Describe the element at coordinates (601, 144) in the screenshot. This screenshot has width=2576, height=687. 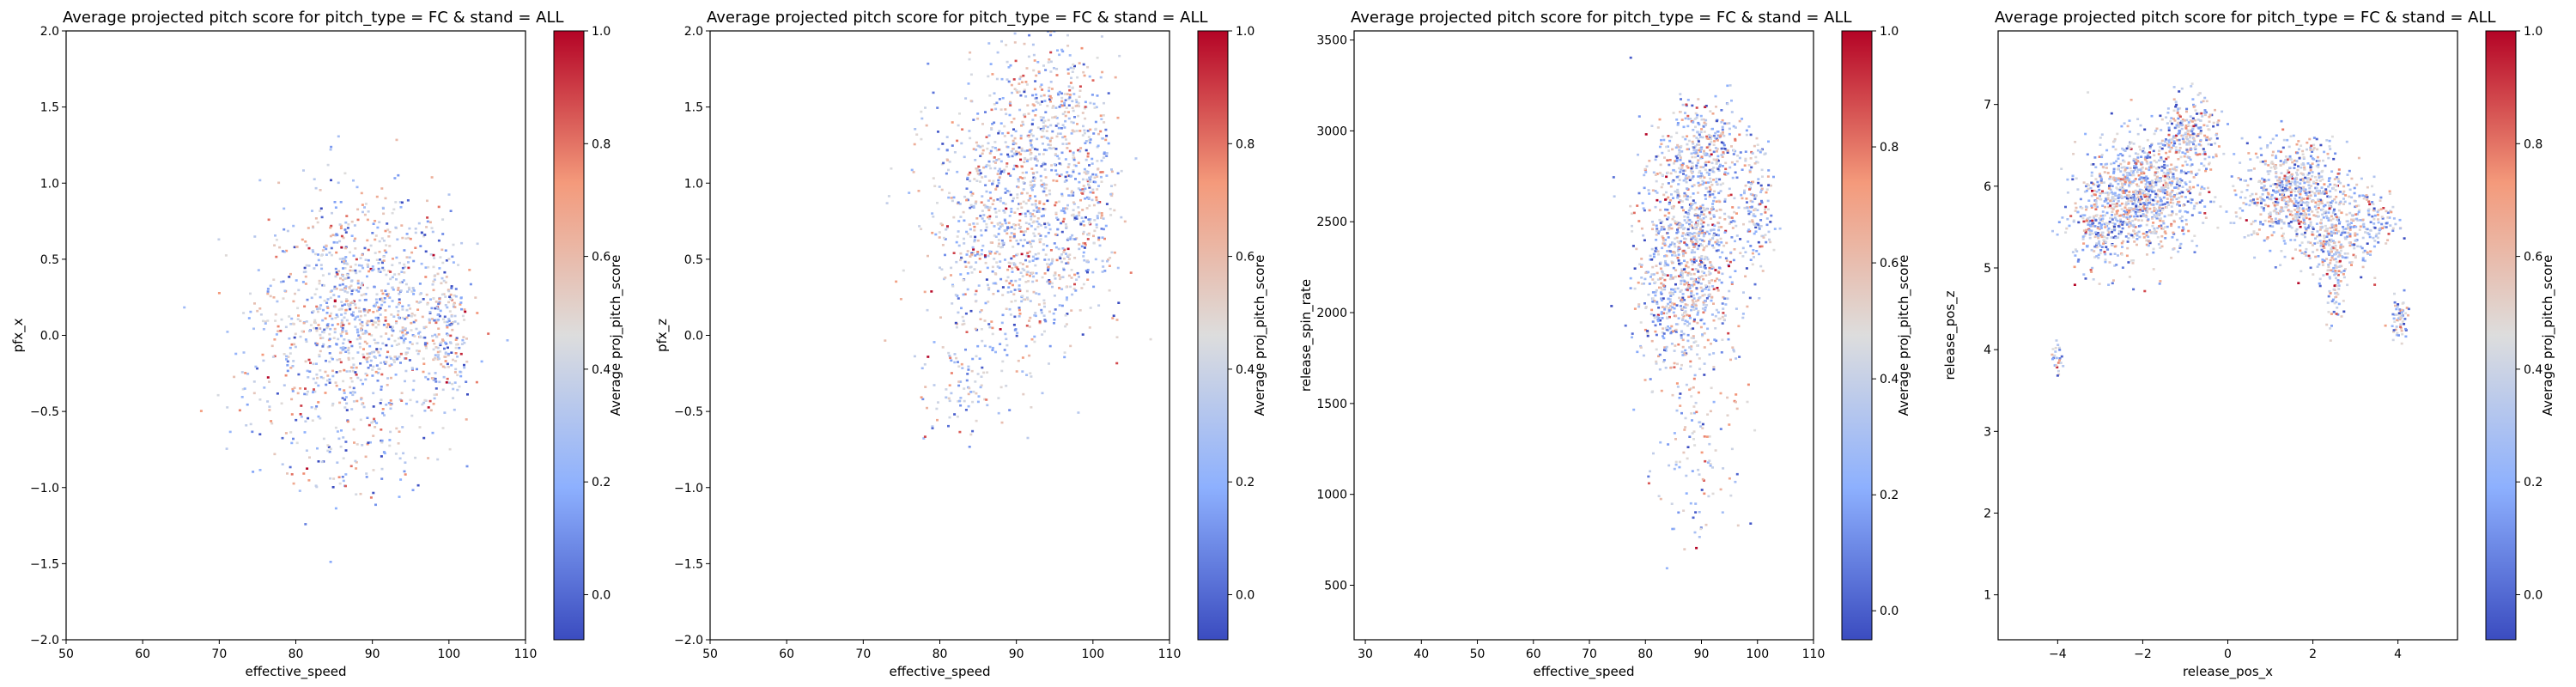
I see `colorbar-tick-label: 0.8` at that location.